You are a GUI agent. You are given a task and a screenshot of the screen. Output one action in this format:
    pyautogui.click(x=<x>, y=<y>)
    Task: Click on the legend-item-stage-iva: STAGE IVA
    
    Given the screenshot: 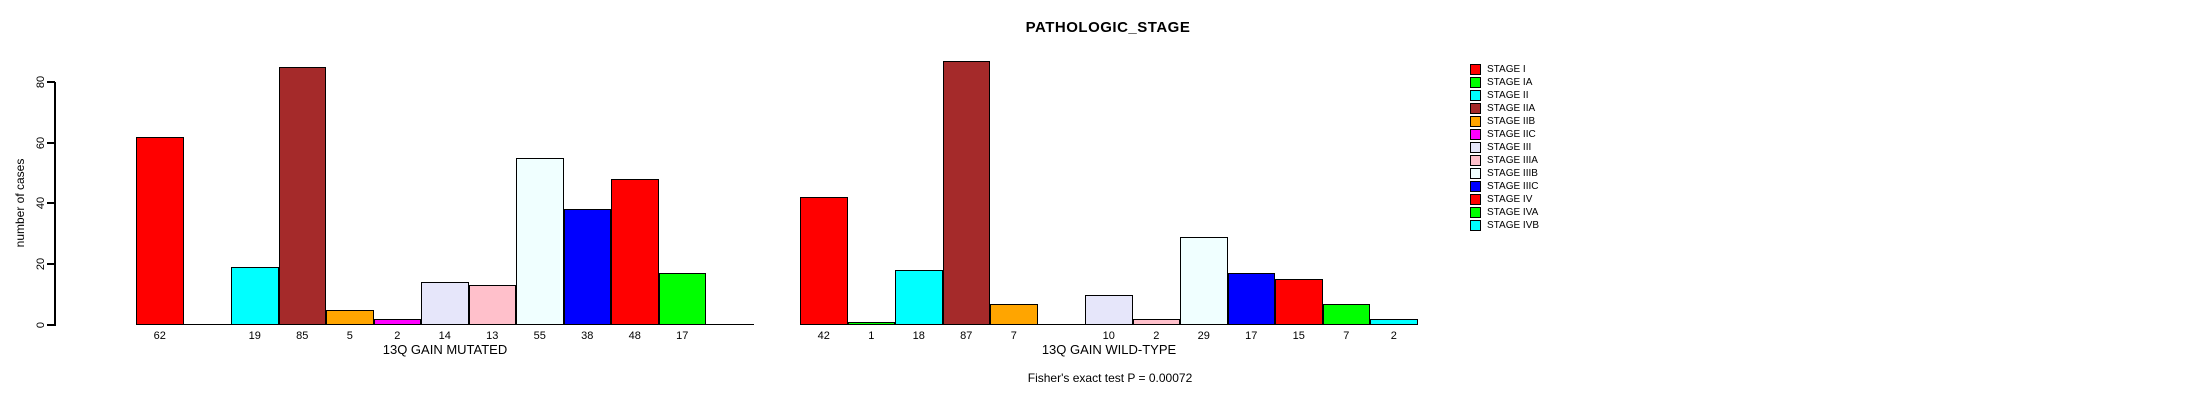 What is the action you would take?
    pyautogui.click(x=1504, y=212)
    